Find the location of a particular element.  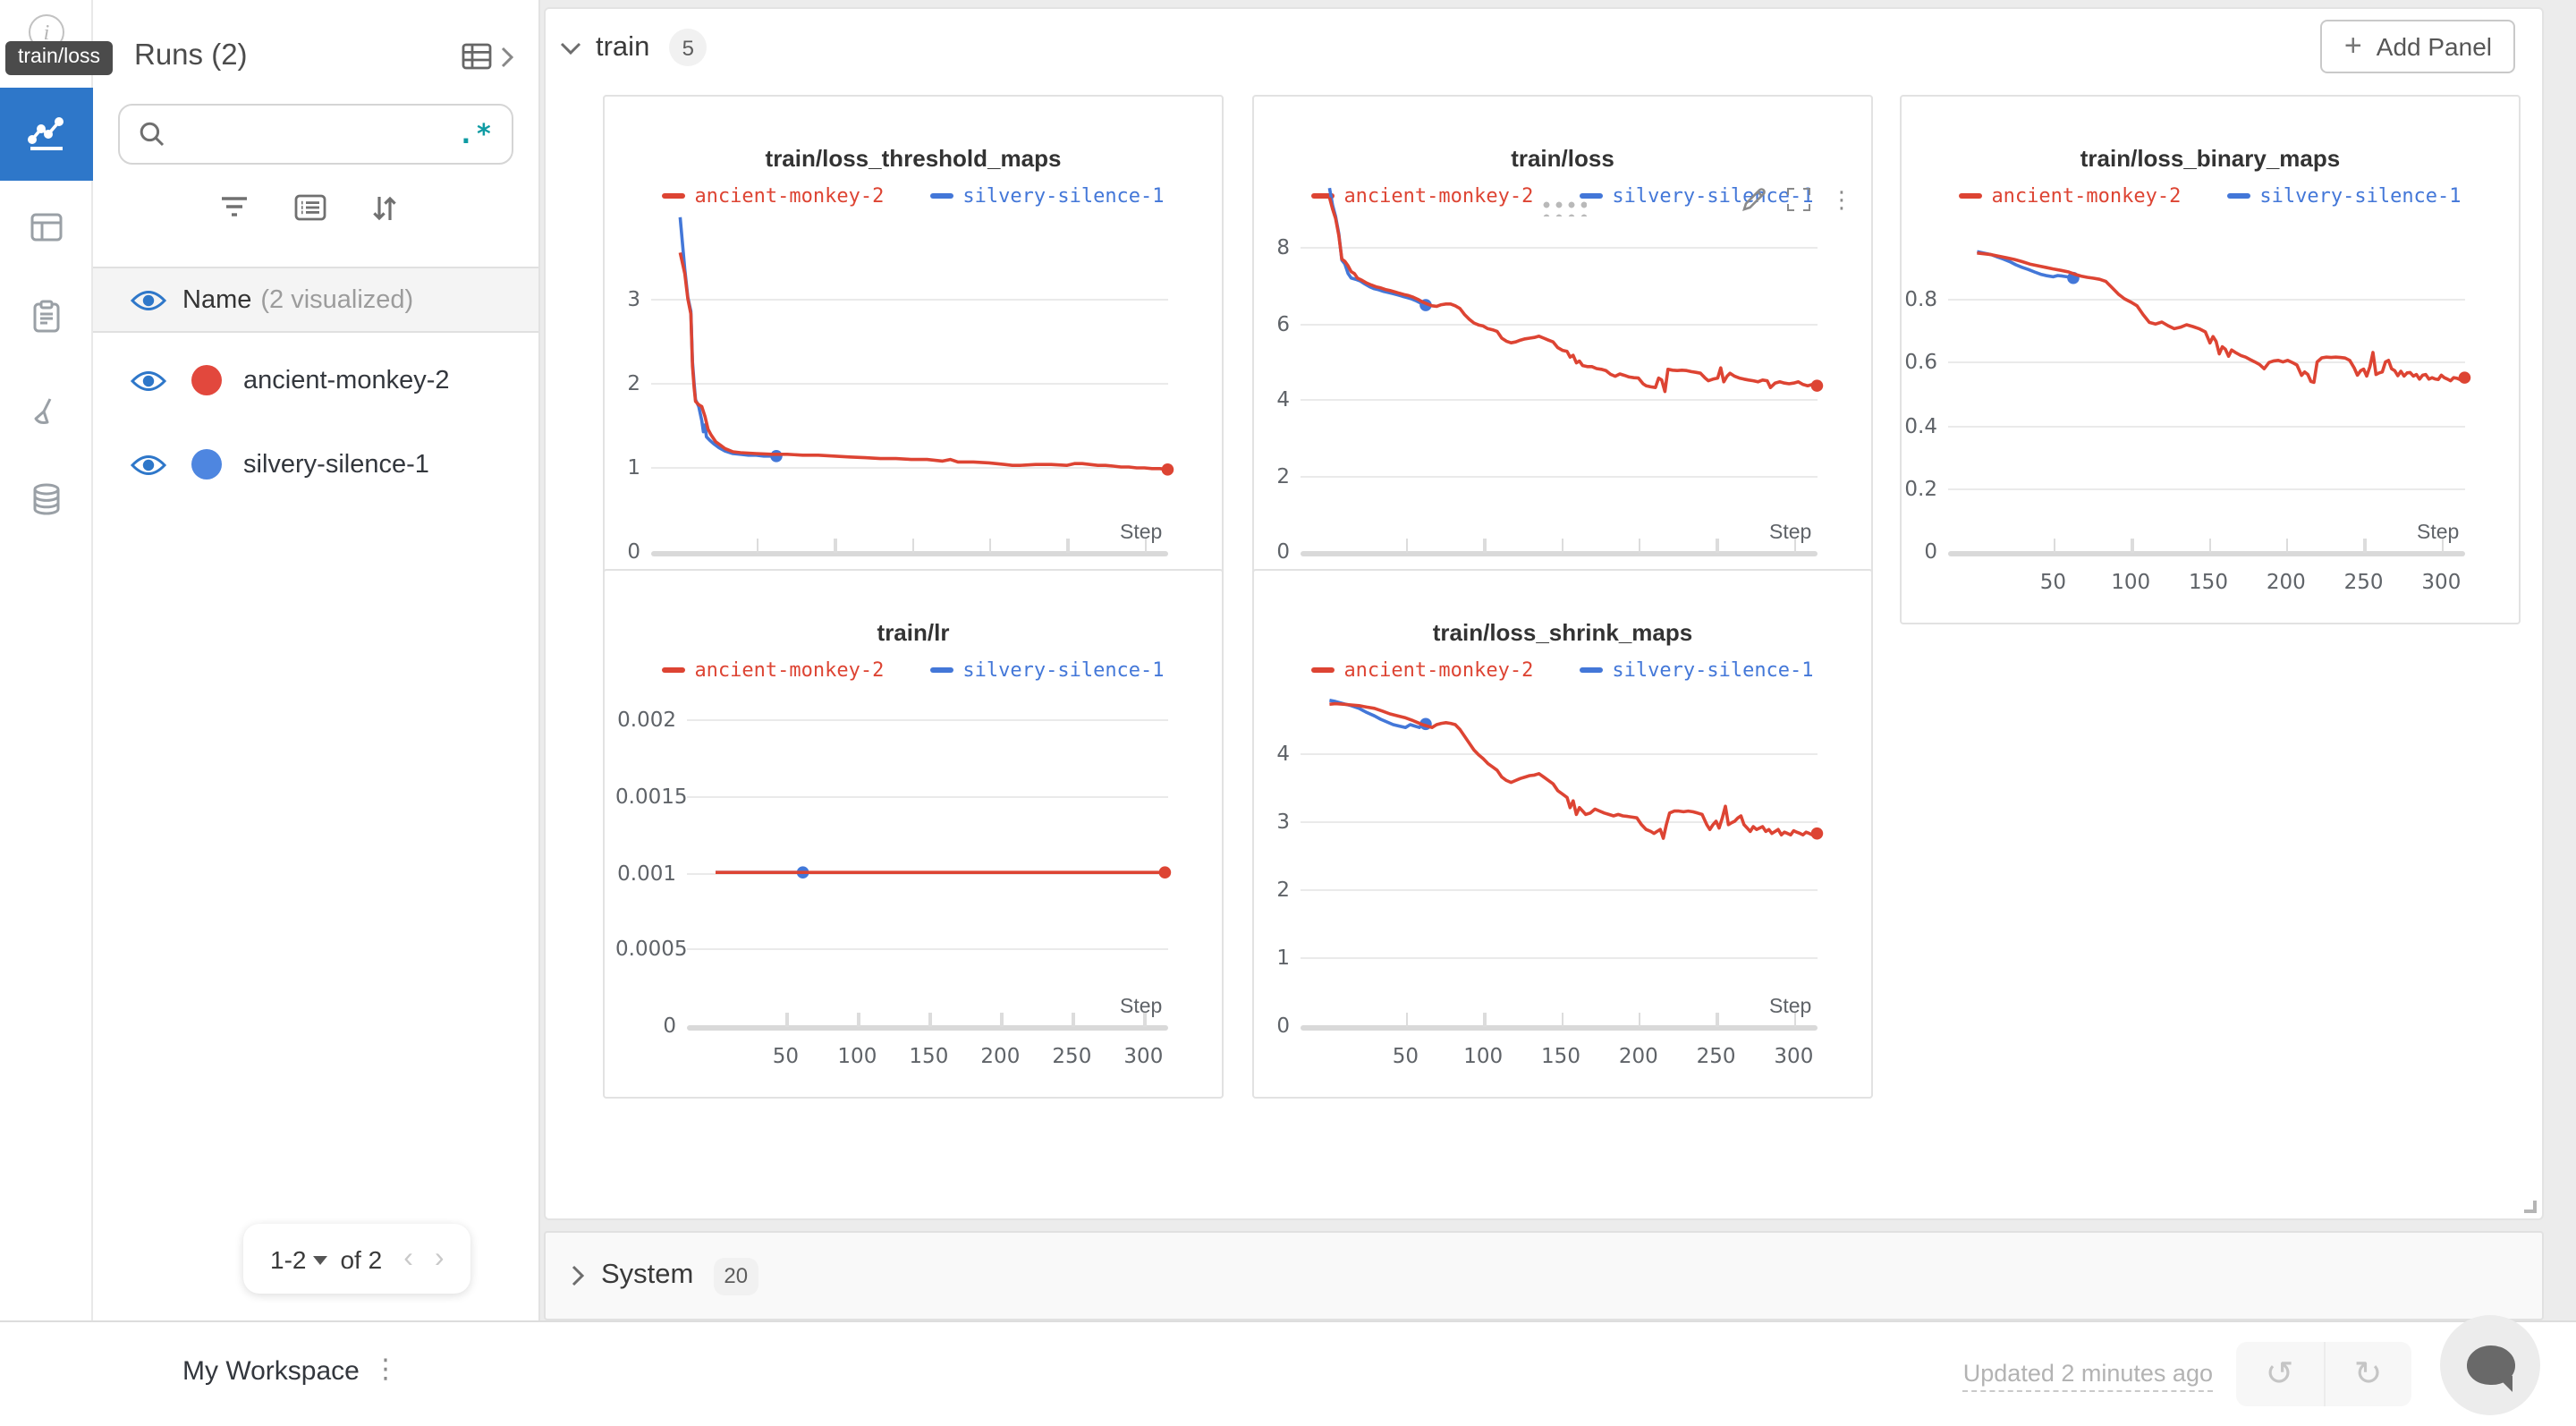

name-column-label: Name is located at coordinates (217, 300).